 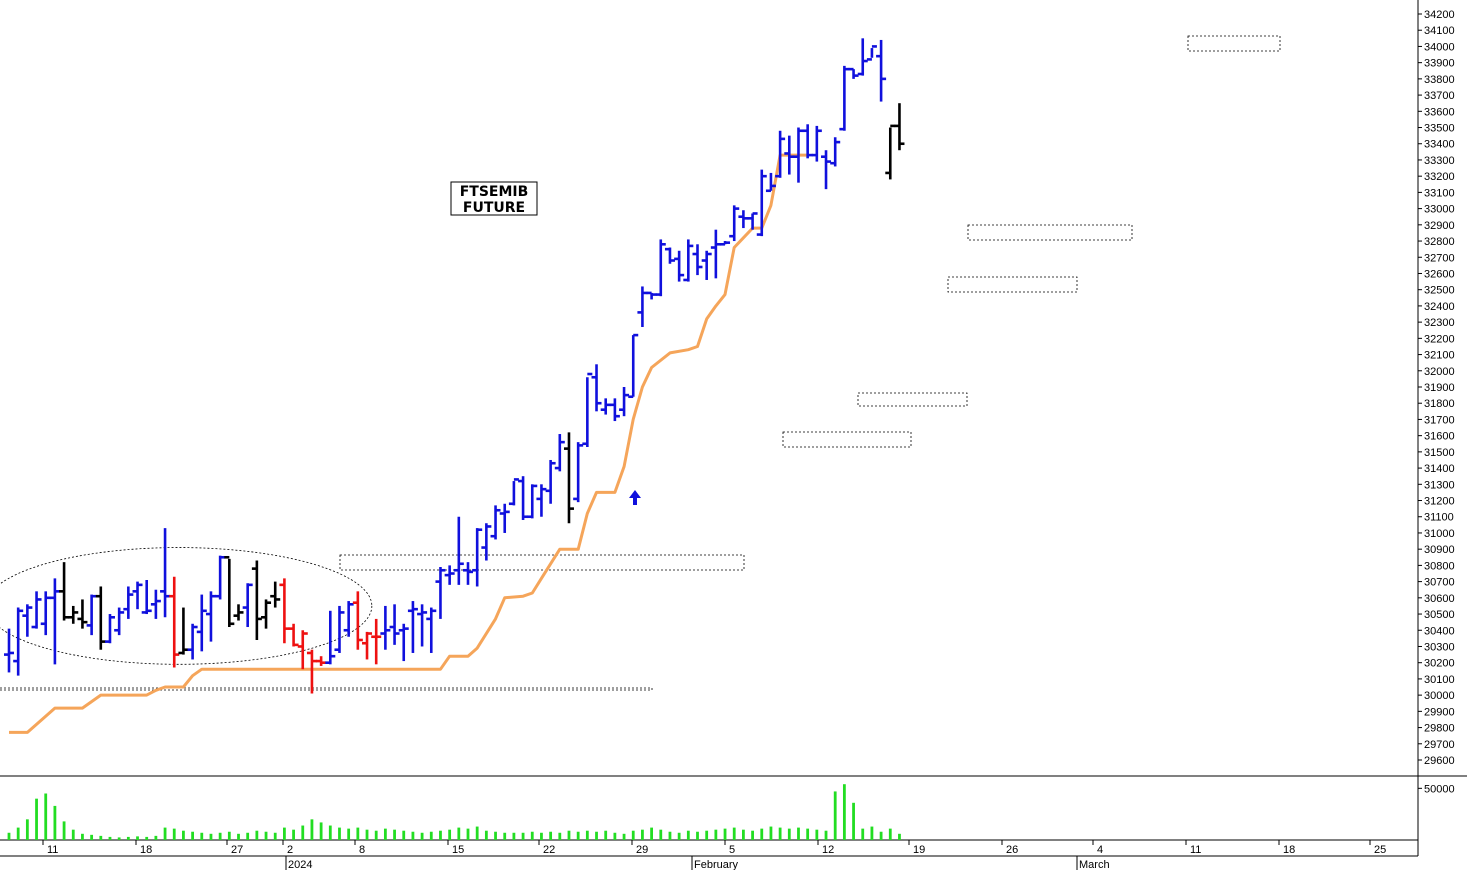 I want to click on y-tick-label: 34100, so click(x=1439, y=31).